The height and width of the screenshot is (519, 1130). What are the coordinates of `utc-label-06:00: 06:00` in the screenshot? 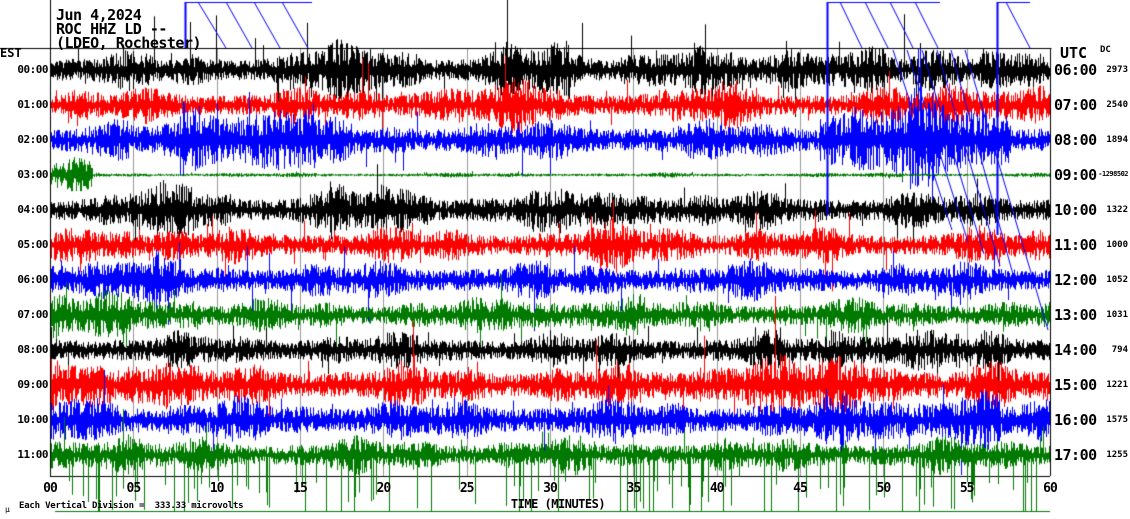 It's located at (1075, 70).